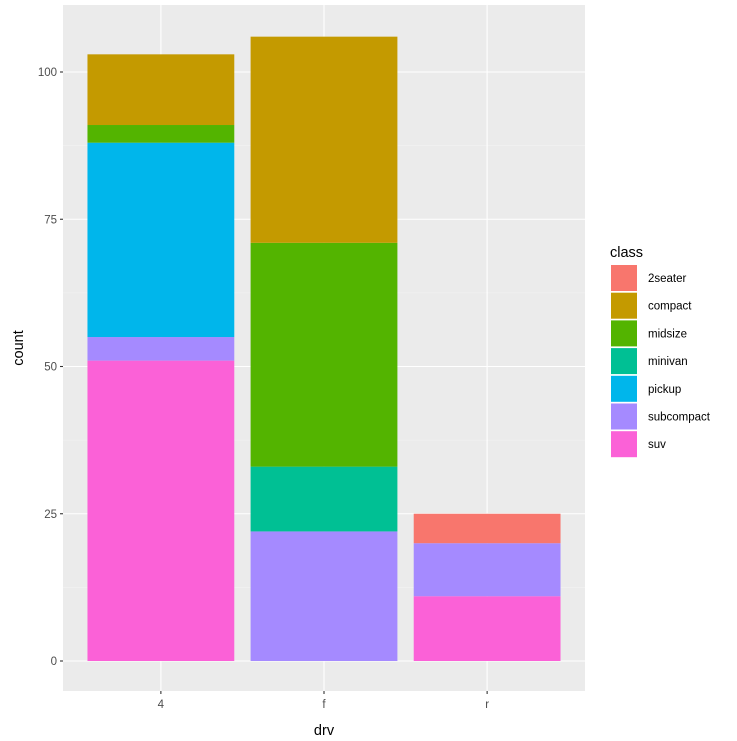  What do you see at coordinates (324, 139) in the screenshot?
I see `bar-segment-f-compact` at bounding box center [324, 139].